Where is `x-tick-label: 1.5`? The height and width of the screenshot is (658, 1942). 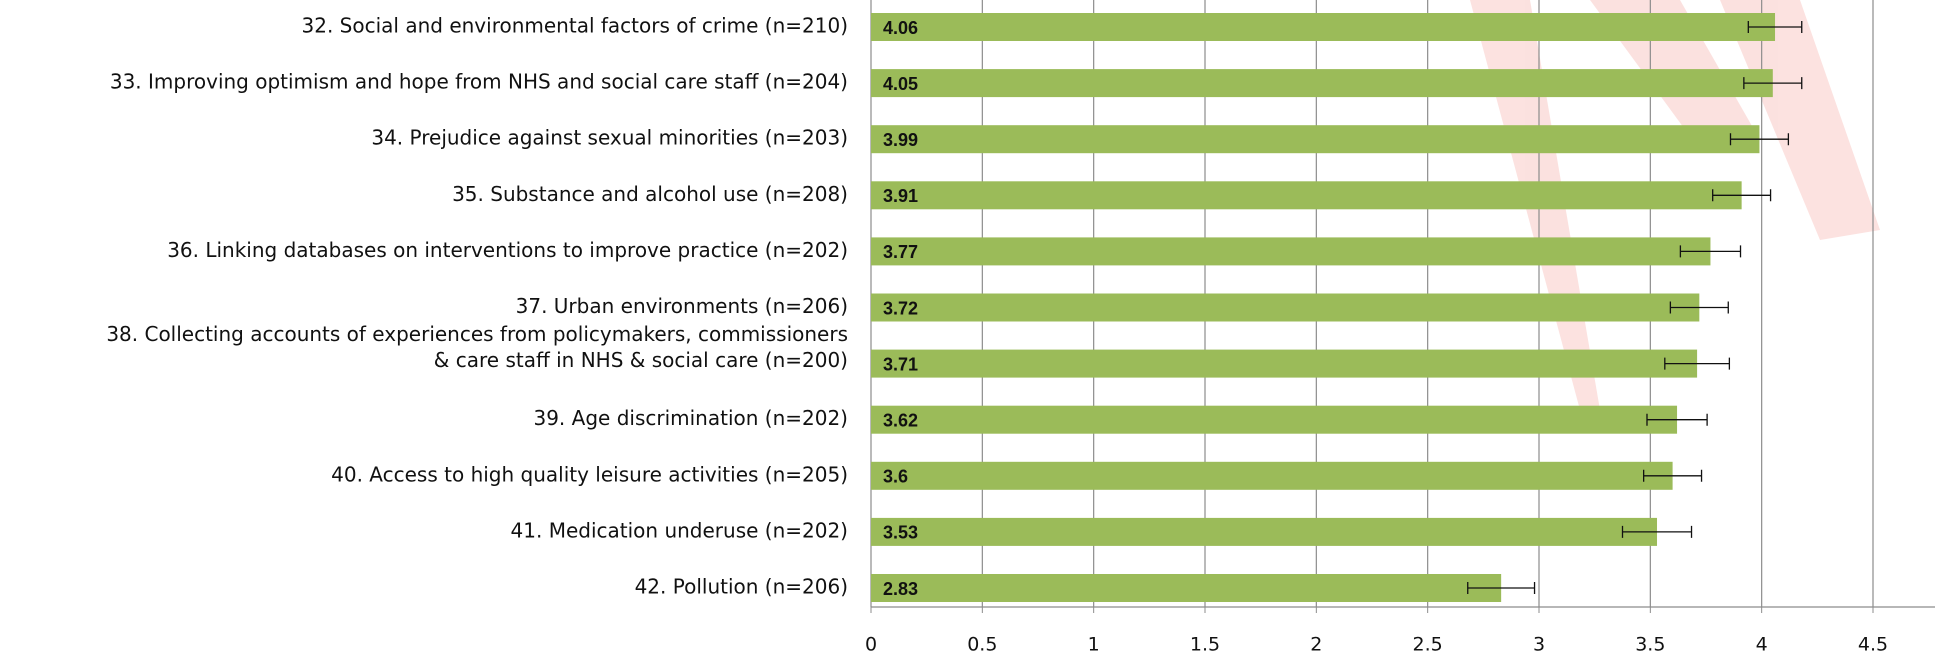
x-tick-label: 1.5 is located at coordinates (1205, 645).